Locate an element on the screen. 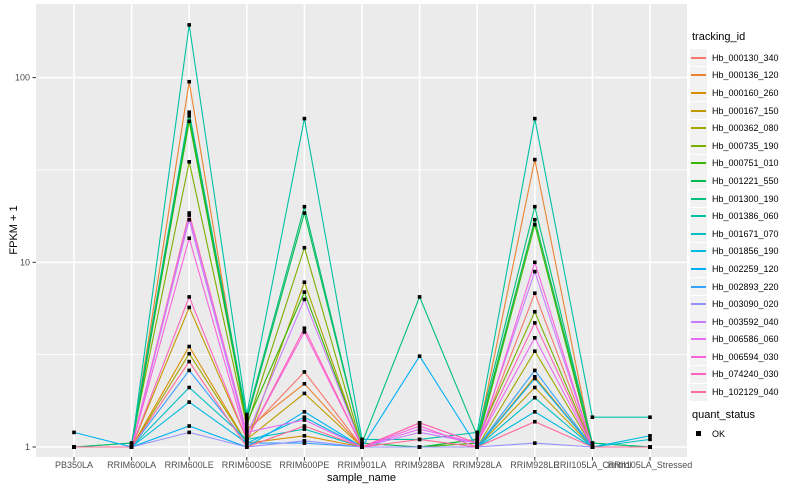  legend-item: Hb_000136_120 is located at coordinates (745, 75).